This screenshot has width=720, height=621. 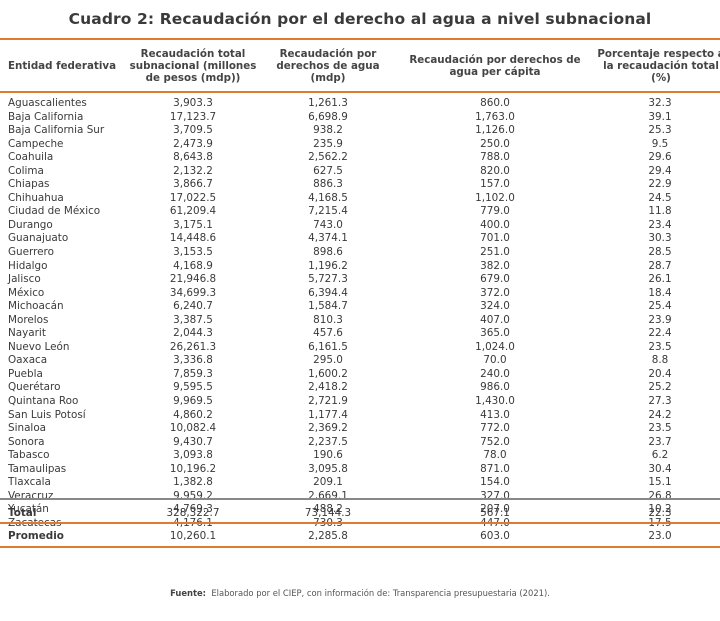 I want to click on total-recaudacion-agua: 73,144.3, so click(x=328, y=513).